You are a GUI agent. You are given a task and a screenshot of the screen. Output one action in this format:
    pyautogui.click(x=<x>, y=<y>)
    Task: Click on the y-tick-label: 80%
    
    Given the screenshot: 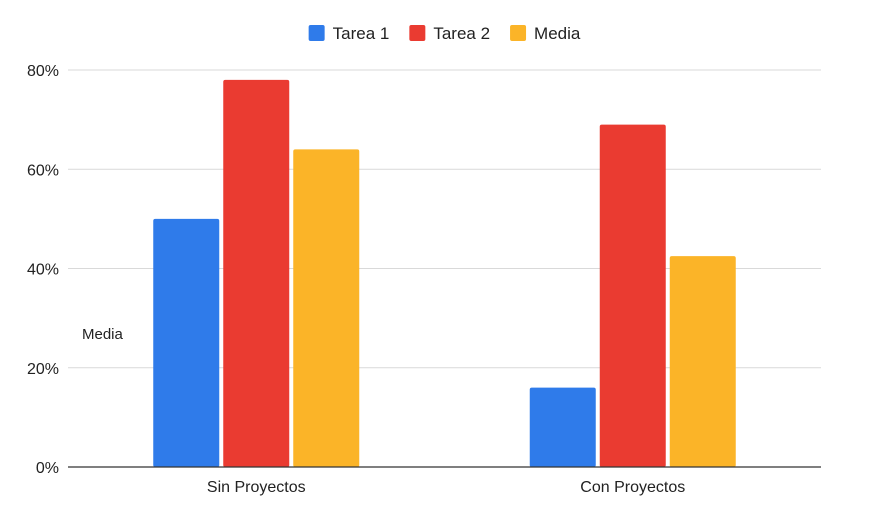 What is the action you would take?
    pyautogui.click(x=43, y=71)
    